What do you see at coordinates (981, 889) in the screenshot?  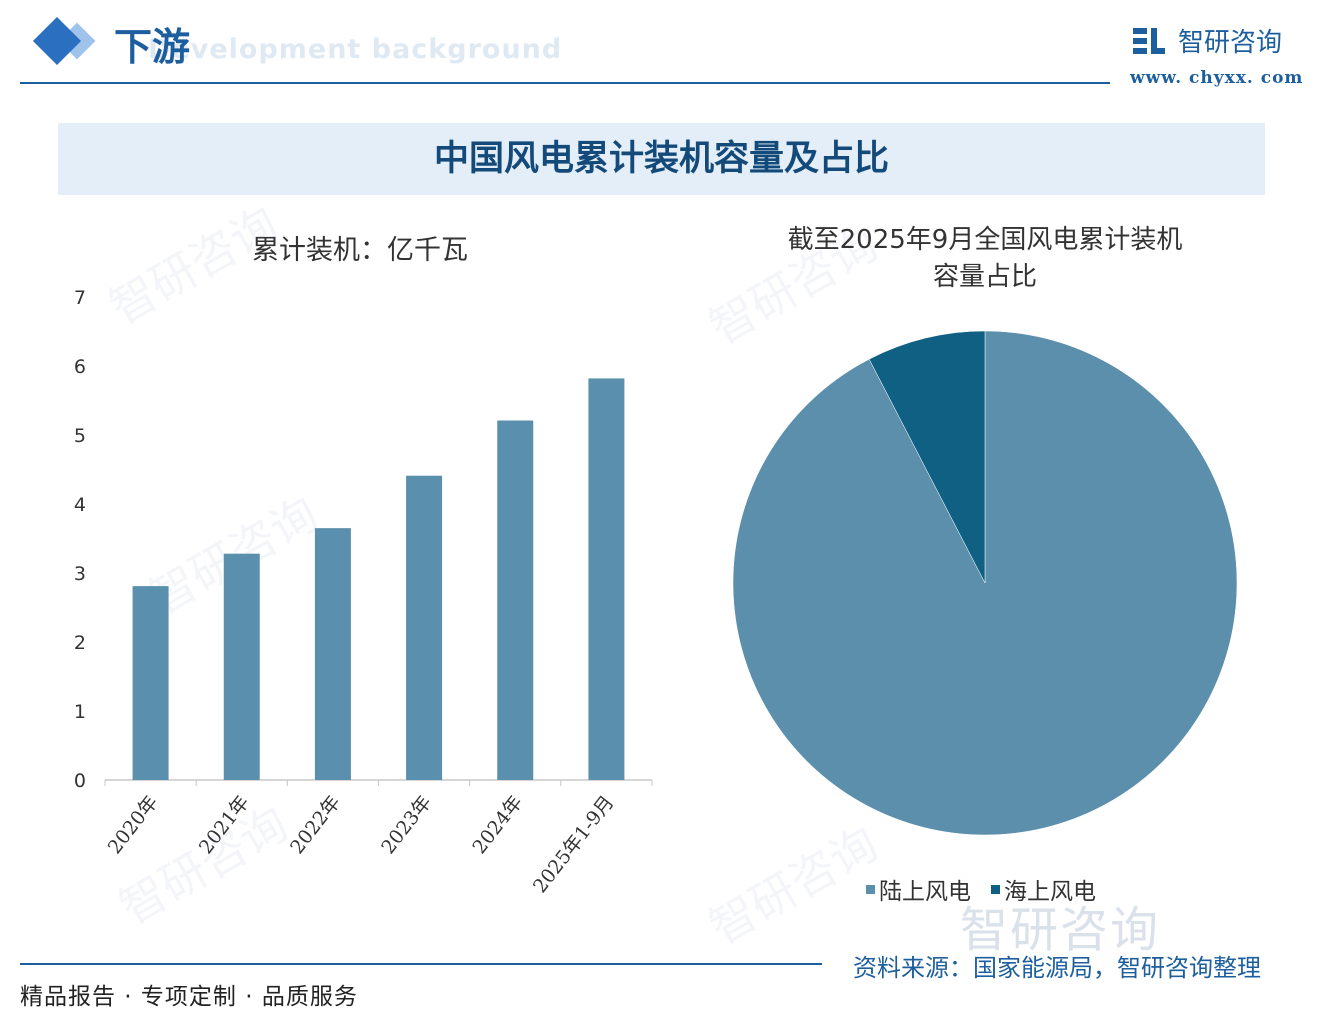 I see `pie-legend: 陆上风电 海上风电` at bounding box center [981, 889].